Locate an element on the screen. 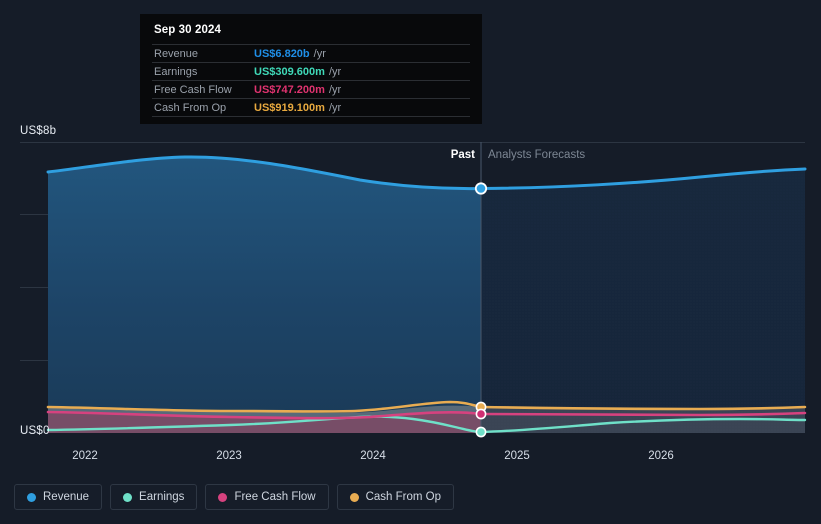 This screenshot has height=524, width=821. tooltip-value-revenue: US$6.820b is located at coordinates (282, 53).